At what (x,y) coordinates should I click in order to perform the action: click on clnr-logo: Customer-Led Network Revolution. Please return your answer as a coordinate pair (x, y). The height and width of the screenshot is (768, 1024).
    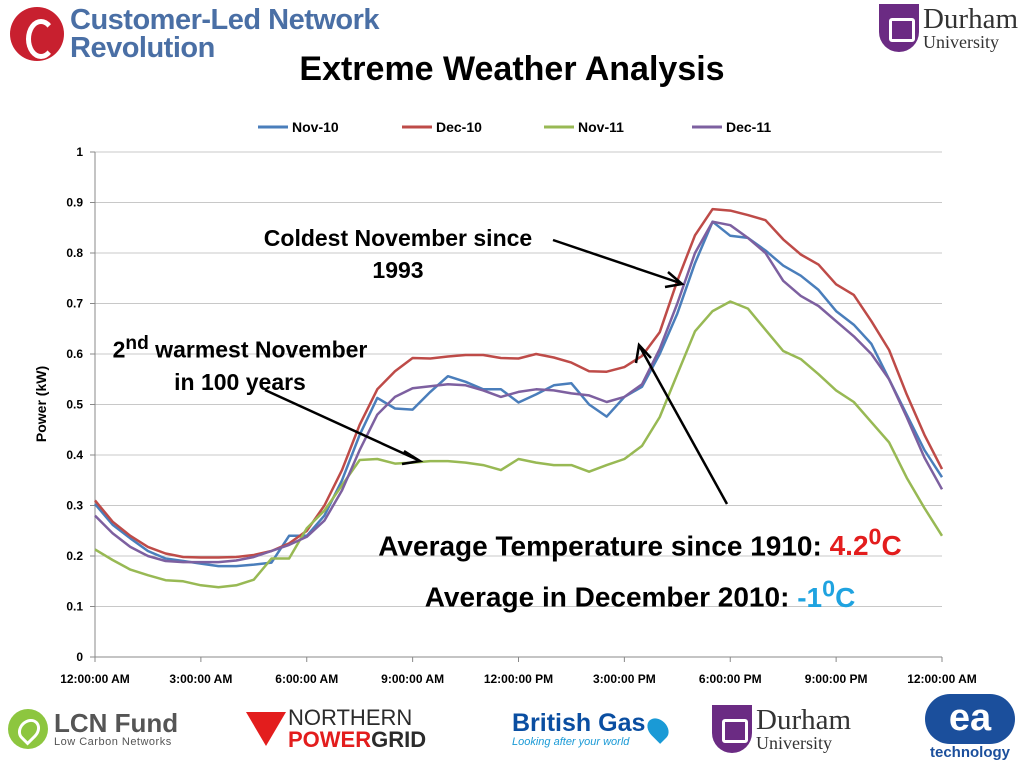
    Looking at the image, I should click on (195, 34).